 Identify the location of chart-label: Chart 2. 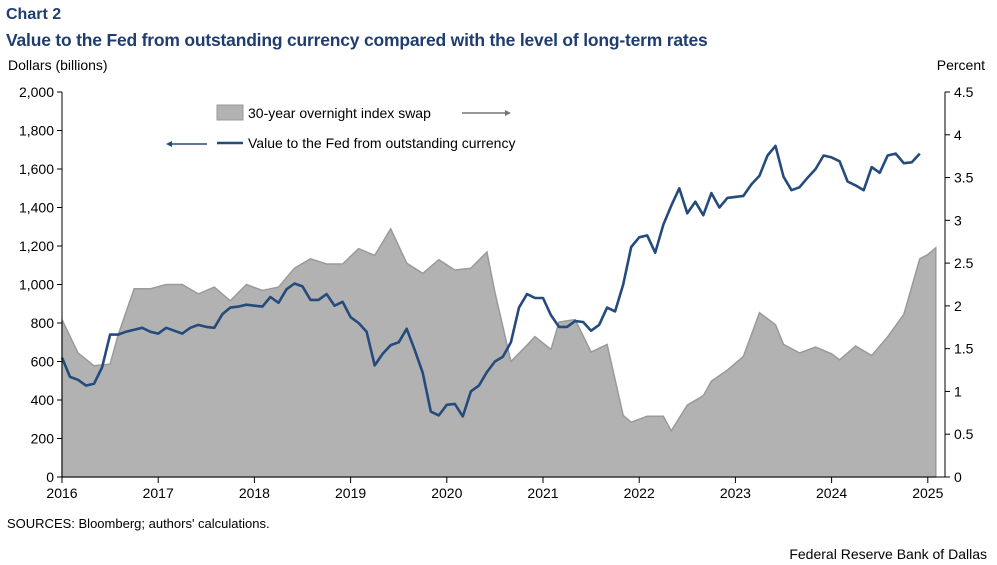
(34, 14).